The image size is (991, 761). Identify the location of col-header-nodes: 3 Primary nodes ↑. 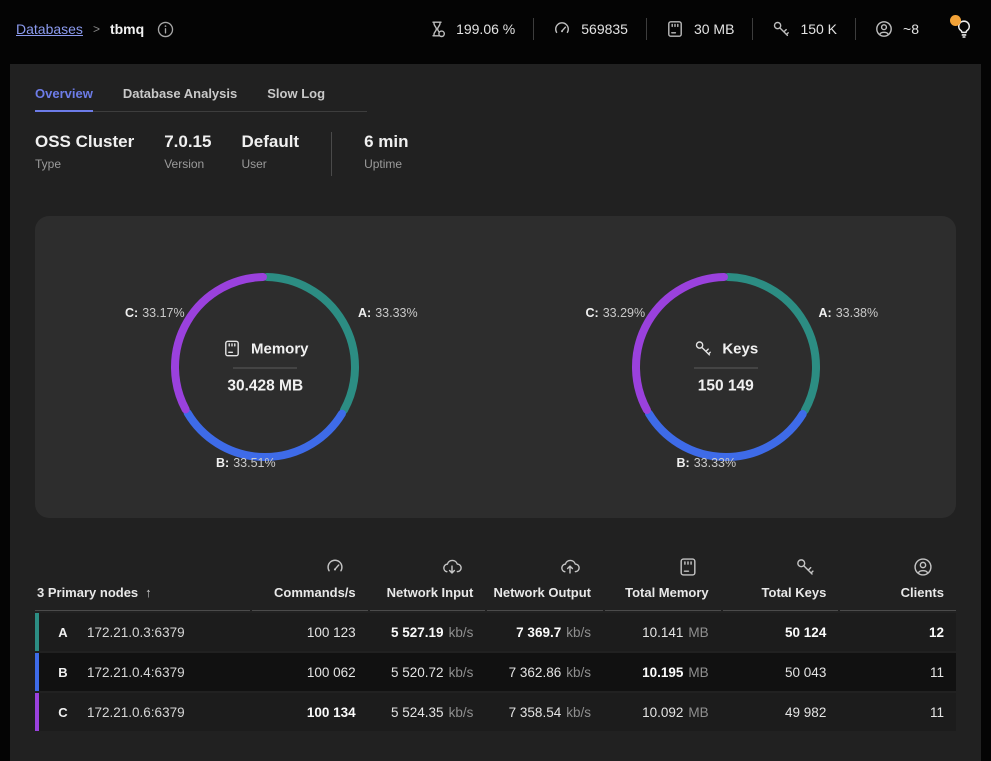
(142, 598).